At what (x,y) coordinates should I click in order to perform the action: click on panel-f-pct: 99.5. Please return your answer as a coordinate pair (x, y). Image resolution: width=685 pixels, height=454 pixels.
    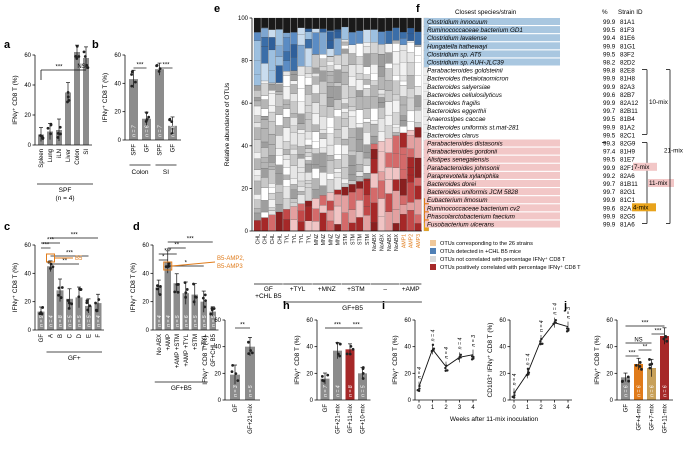
    Looking at the image, I should click on (609, 30).